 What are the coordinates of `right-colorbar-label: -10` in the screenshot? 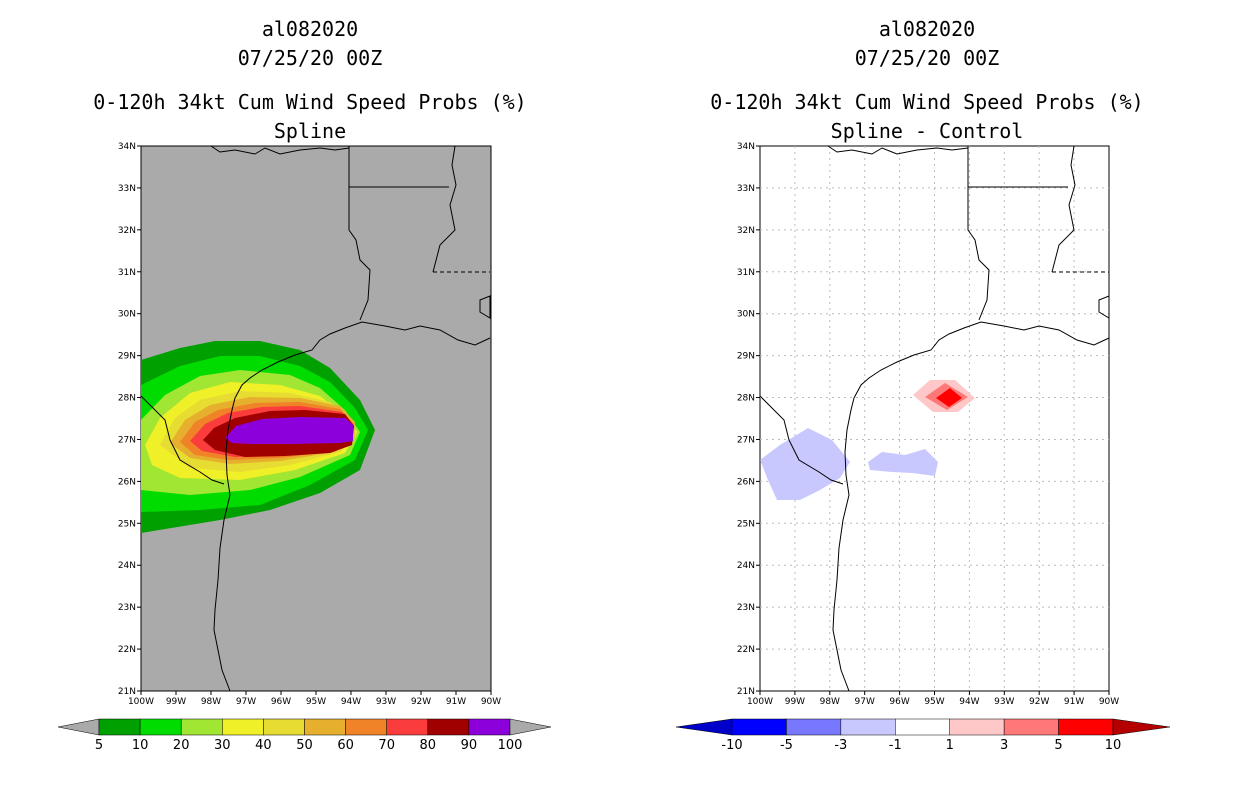 It's located at (731, 745).